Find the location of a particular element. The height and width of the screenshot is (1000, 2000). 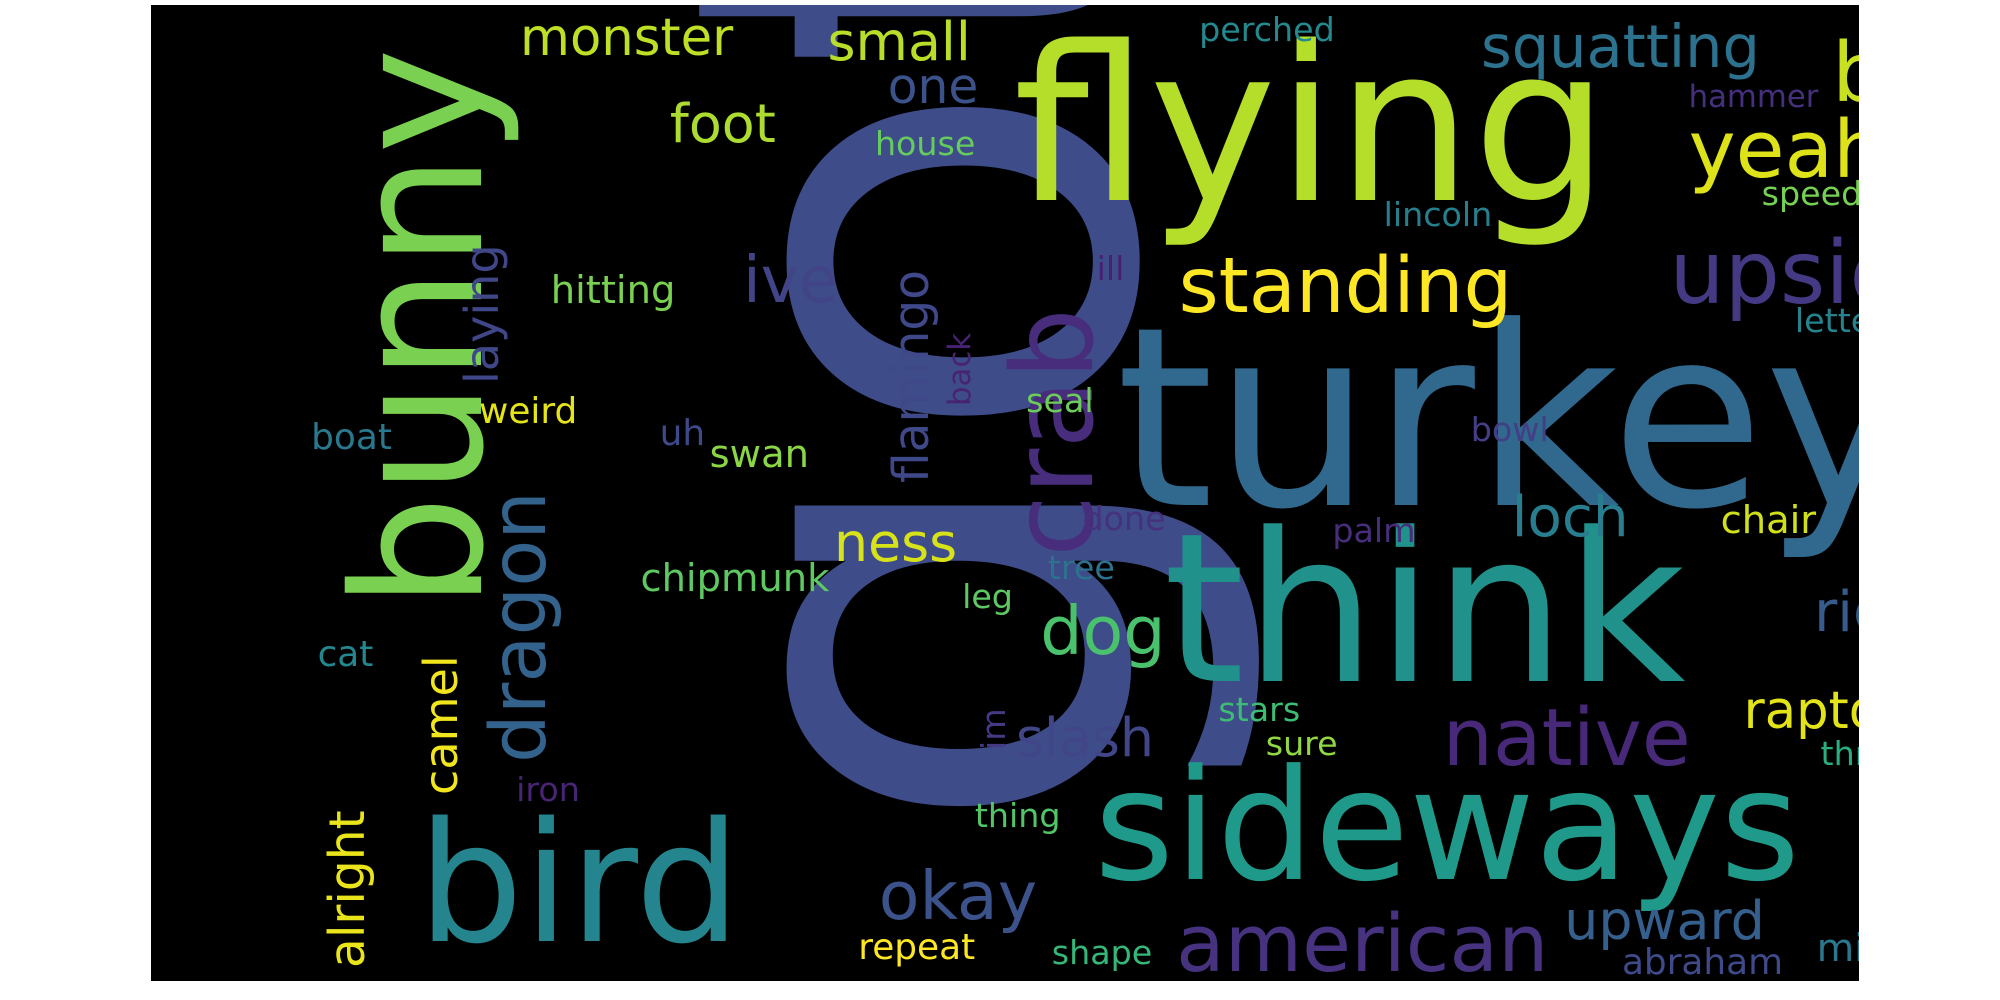

word-perched: perched is located at coordinates (1267, 29).